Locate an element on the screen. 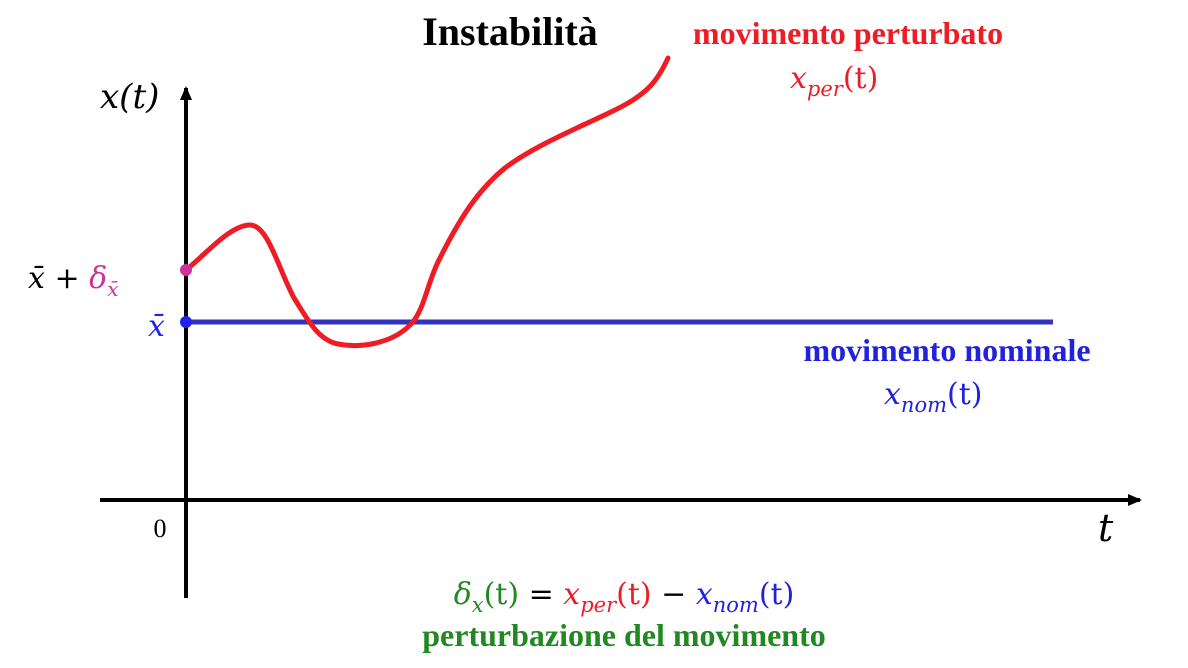  perturbed-motion-symbol: xper(t) is located at coordinates (834, 81).